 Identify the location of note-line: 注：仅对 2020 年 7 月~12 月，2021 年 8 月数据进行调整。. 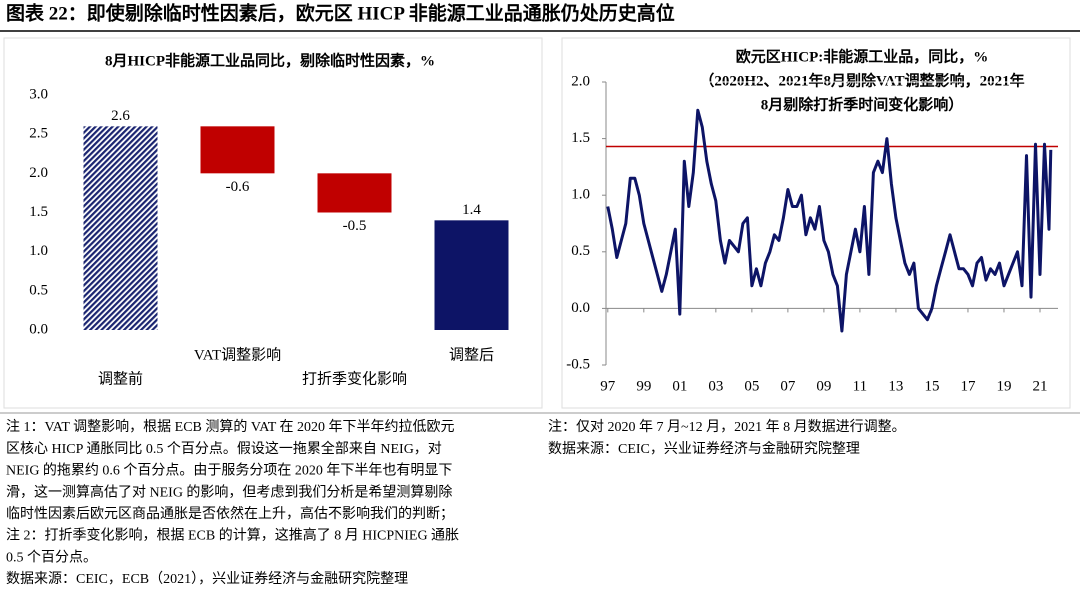
(727, 427).